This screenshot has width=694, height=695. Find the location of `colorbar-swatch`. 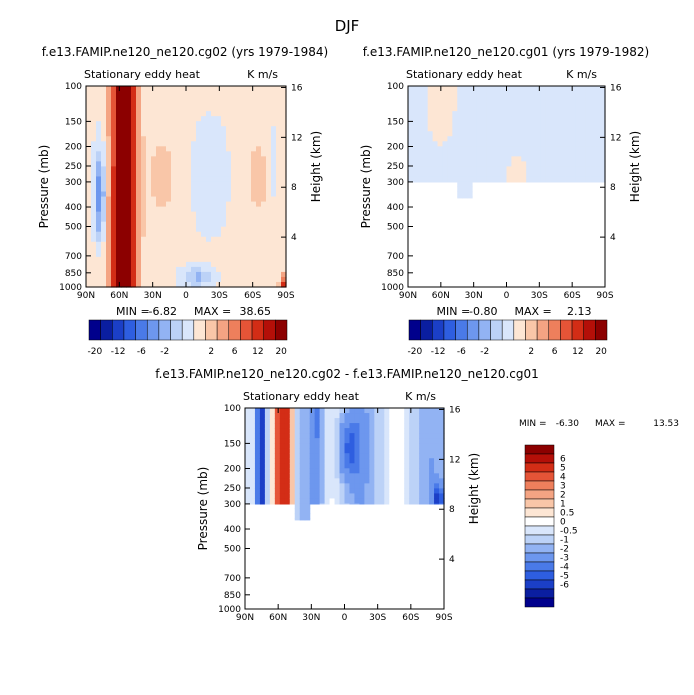

colorbar-swatch is located at coordinates (539, 557).